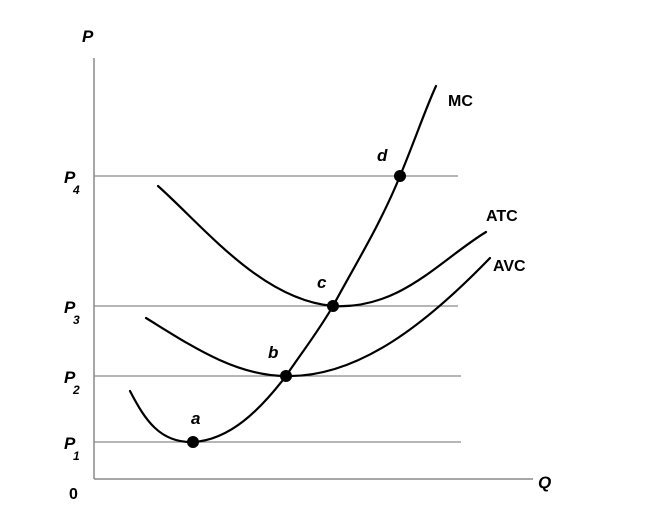 This screenshot has height=528, width=660. What do you see at coordinates (195, 418) in the screenshot?
I see `point-a-label: a` at bounding box center [195, 418].